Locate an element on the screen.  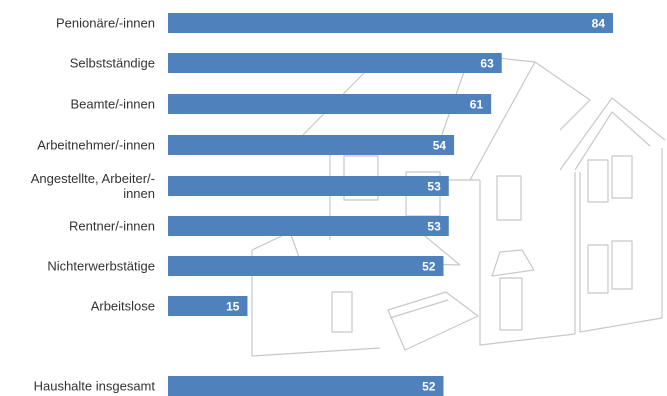
category-label: Arbeitslose is located at coordinates (123, 306).